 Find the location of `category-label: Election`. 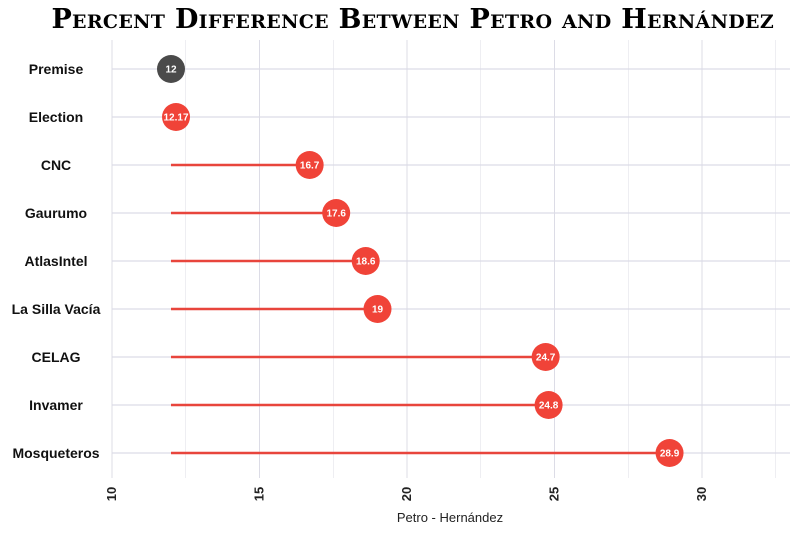

category-label: Election is located at coordinates (56, 117).